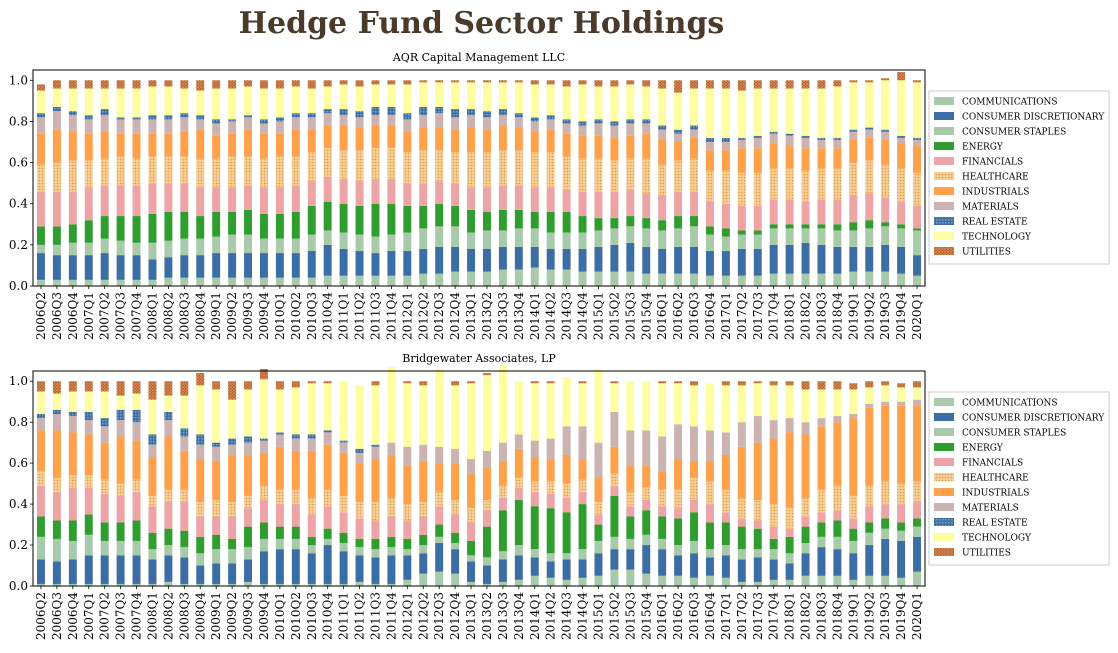  Describe the element at coordinates (567, 616) in the screenshot. I see `x-tick-label: 2014Q3` at that location.